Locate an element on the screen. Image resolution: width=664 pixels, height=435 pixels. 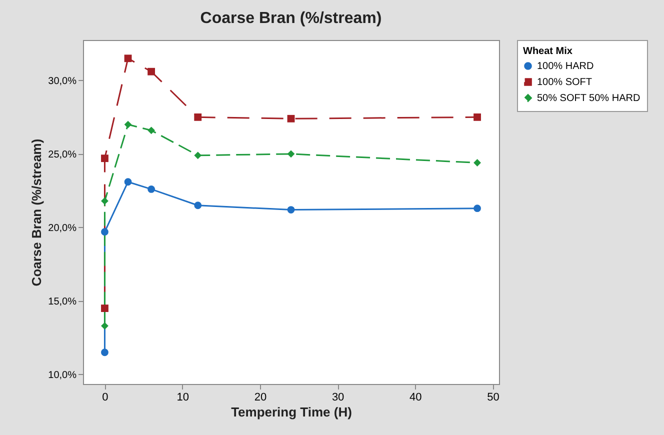
y-tick-label: 25,0% is located at coordinates (62, 154).